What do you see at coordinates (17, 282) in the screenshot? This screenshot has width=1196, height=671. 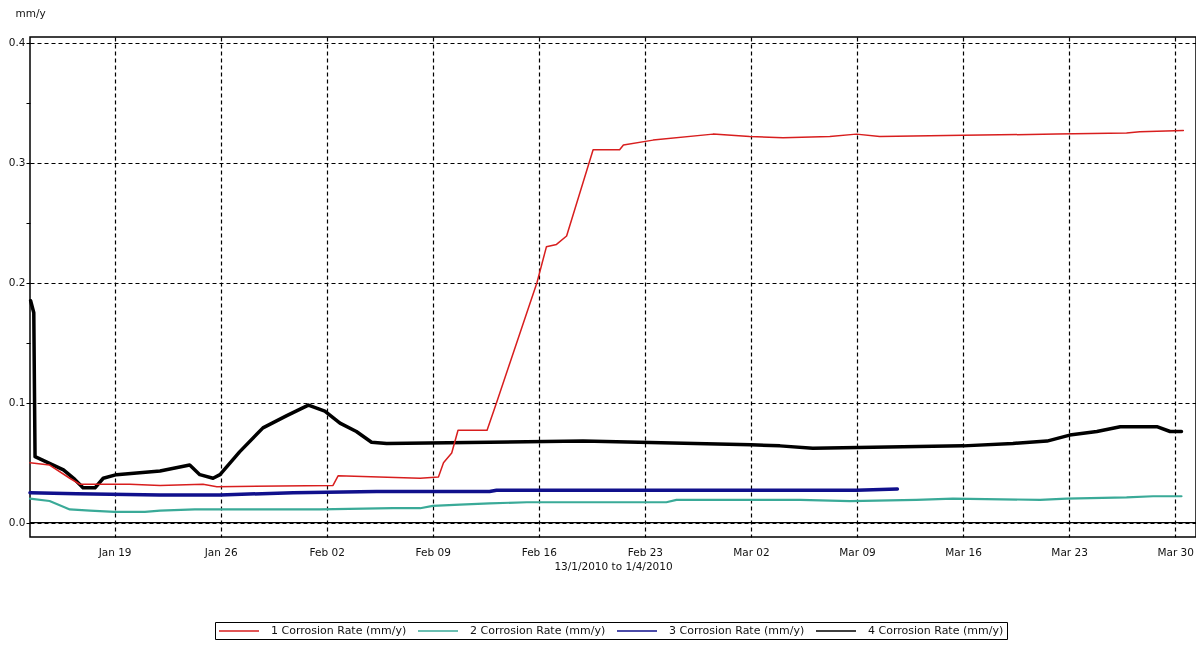 I see `y-tick-label: 0.2` at bounding box center [17, 282].